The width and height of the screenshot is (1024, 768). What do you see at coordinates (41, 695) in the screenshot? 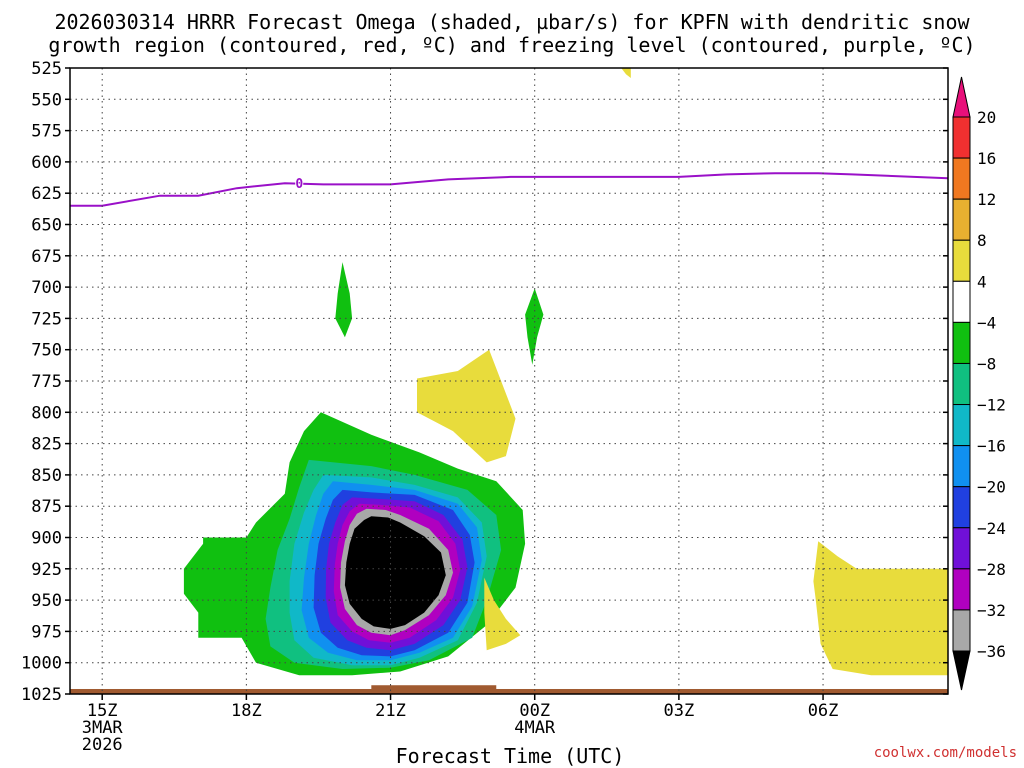
I see `y-tick-label: 1025` at bounding box center [41, 695].